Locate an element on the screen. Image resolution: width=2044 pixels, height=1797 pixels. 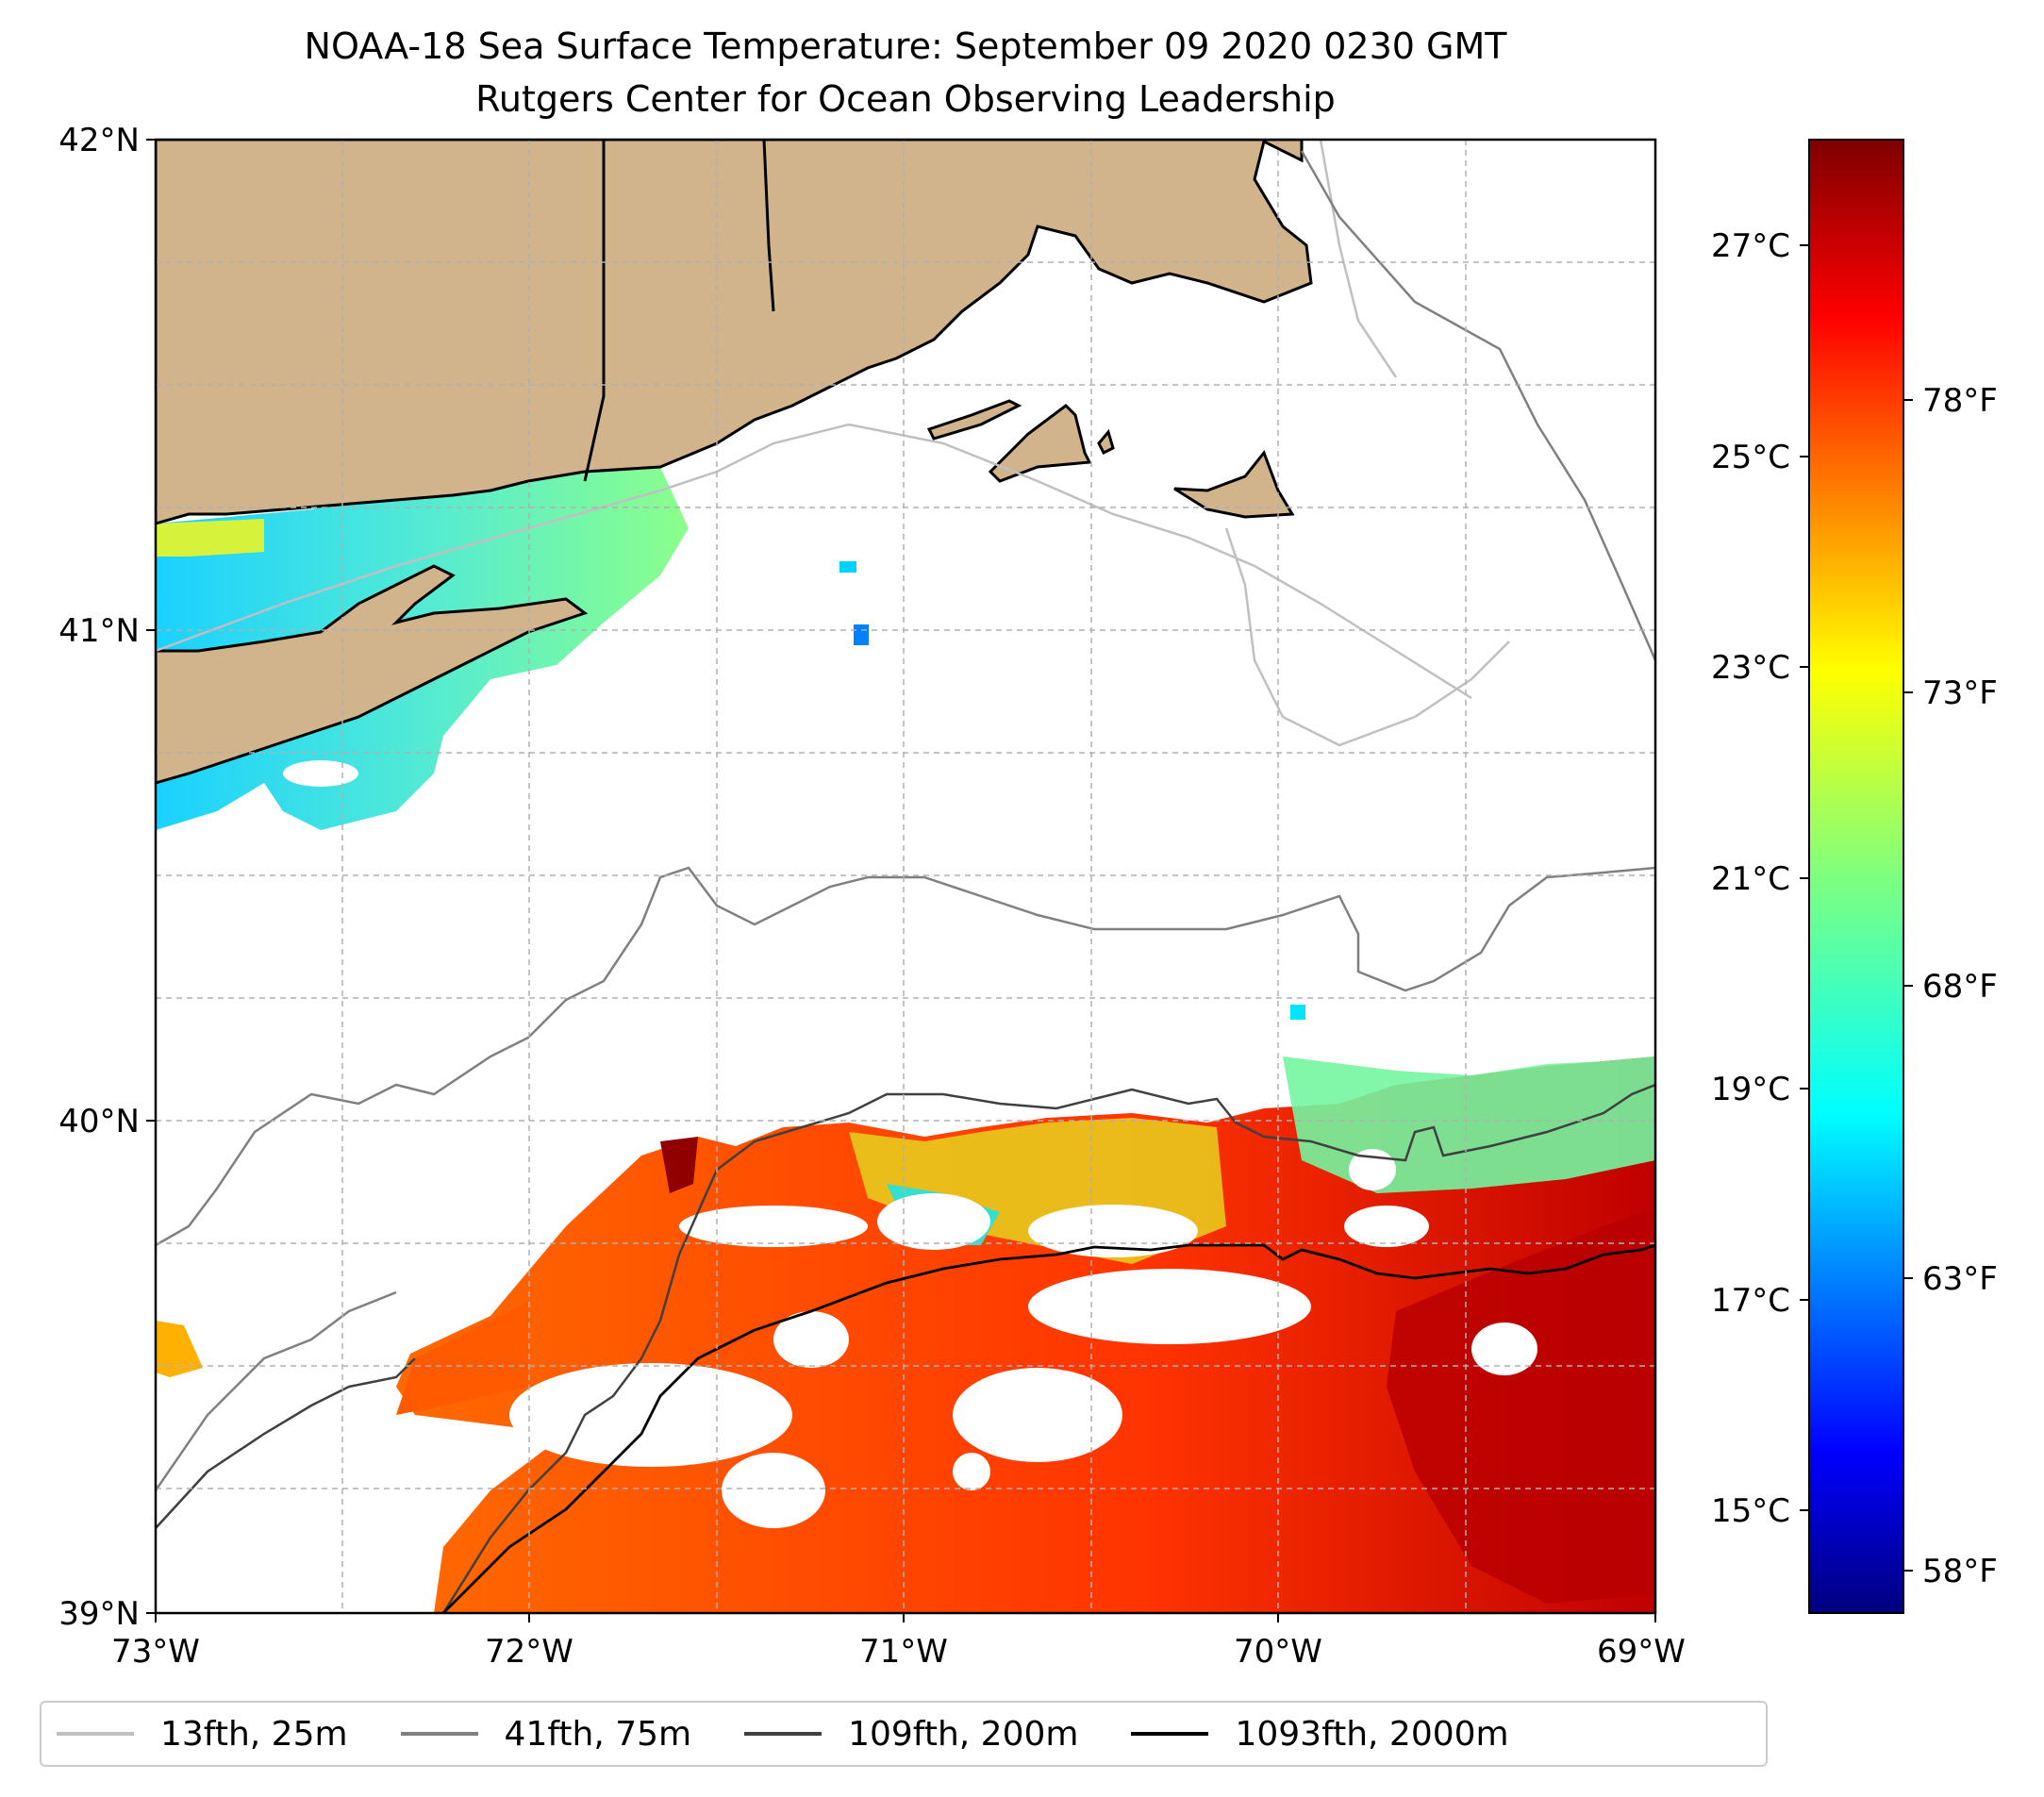
longitude-labels: 73°W 72°W 71°W 70°W 69°W is located at coordinates (898, 1652).